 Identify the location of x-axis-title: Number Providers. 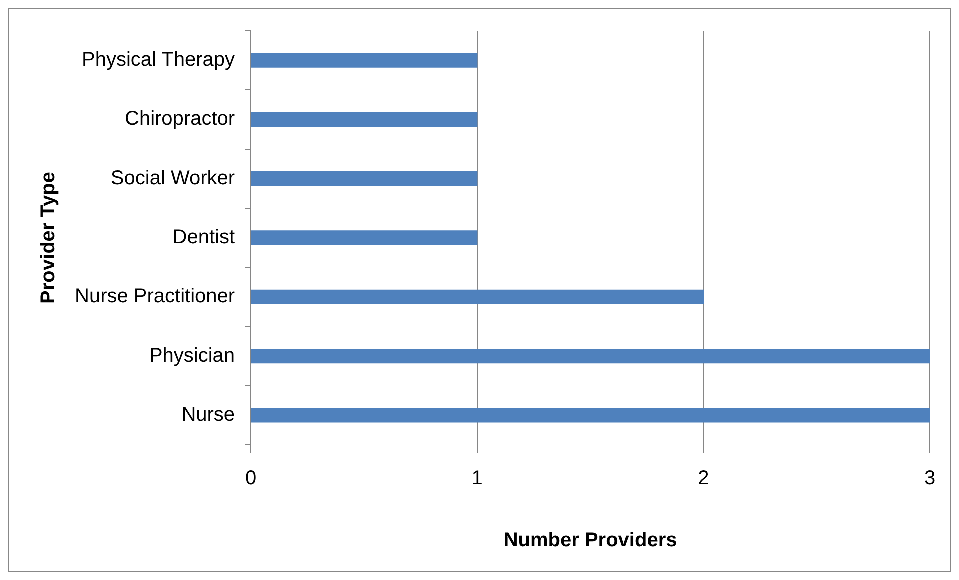
(591, 541).